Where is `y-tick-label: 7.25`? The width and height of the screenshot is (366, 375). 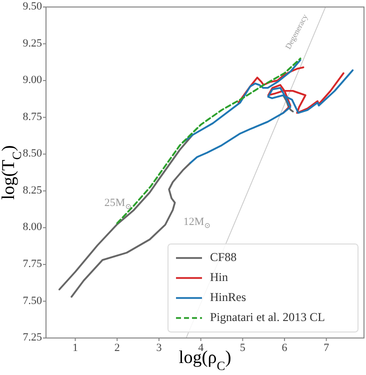
y-tick-label: 7.25 is located at coordinates (32, 338).